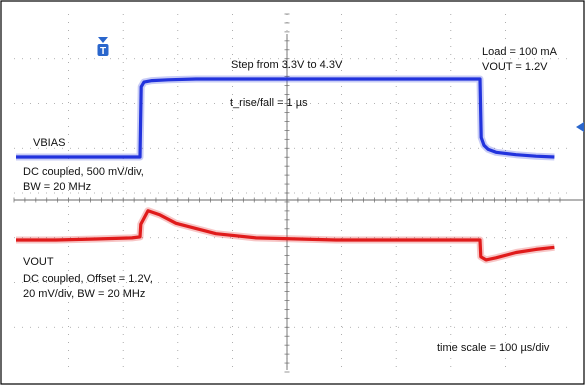 This screenshot has height=385, width=585. Describe the element at coordinates (269, 103) in the screenshot. I see `rise-fall-annotation: t_rise/fall = 1 µs` at that location.